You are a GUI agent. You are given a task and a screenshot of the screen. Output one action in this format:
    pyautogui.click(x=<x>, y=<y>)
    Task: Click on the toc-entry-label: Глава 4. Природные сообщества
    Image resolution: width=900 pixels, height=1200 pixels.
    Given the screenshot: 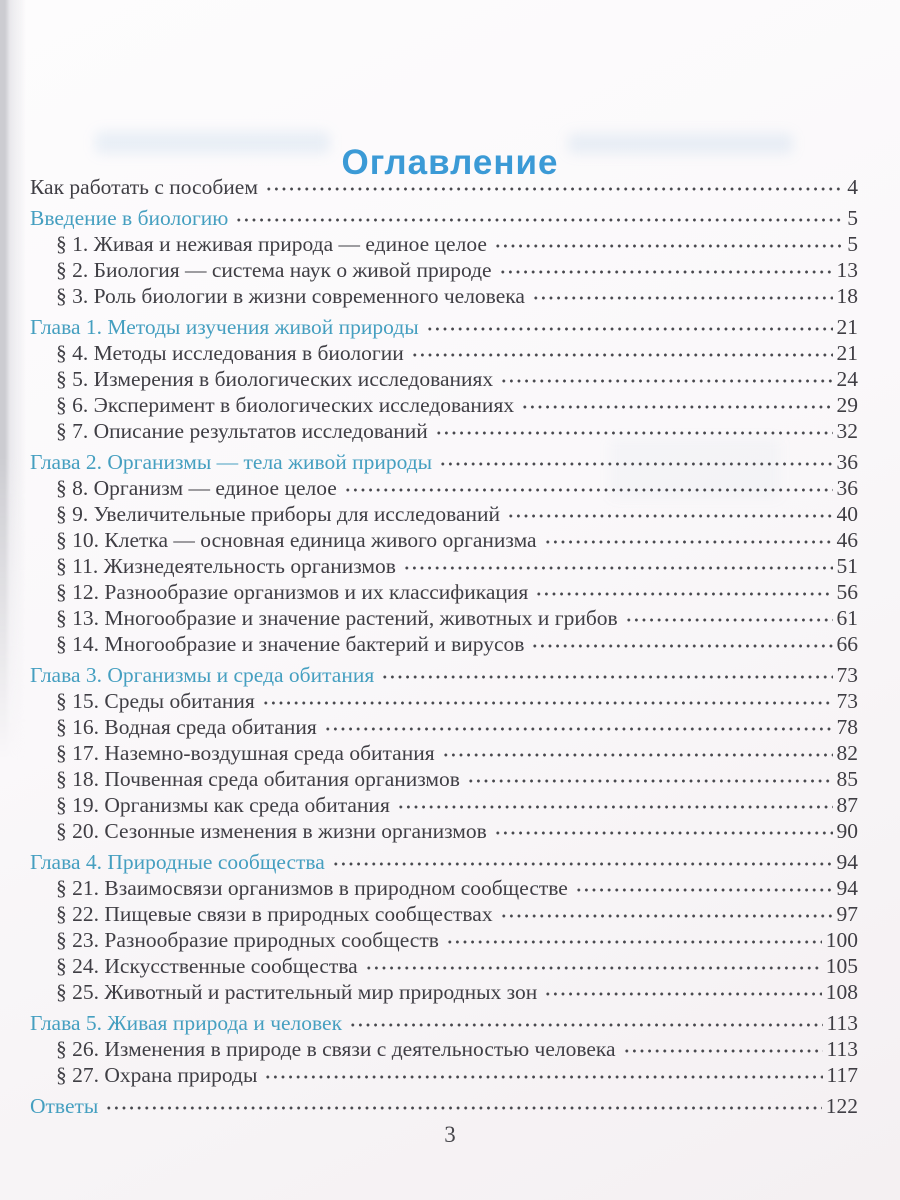 What is the action you would take?
    pyautogui.click(x=177, y=861)
    